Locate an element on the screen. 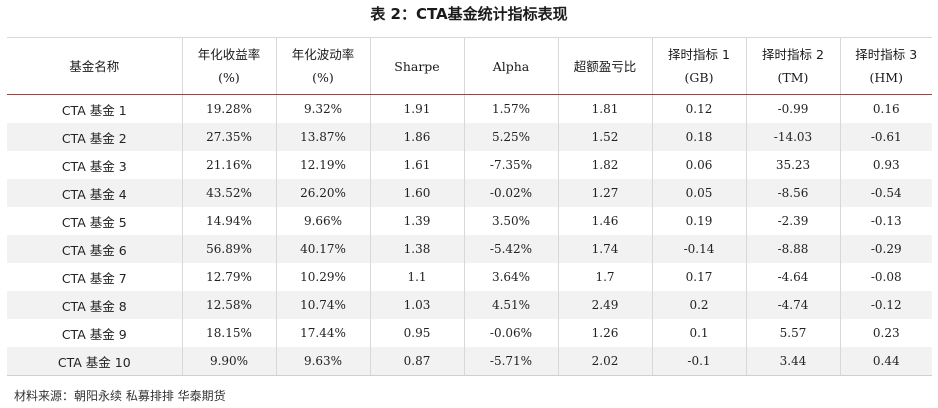 Image resolution: width=938 pixels, height=408 pixels. table-cell: 0.87 is located at coordinates (416, 361).